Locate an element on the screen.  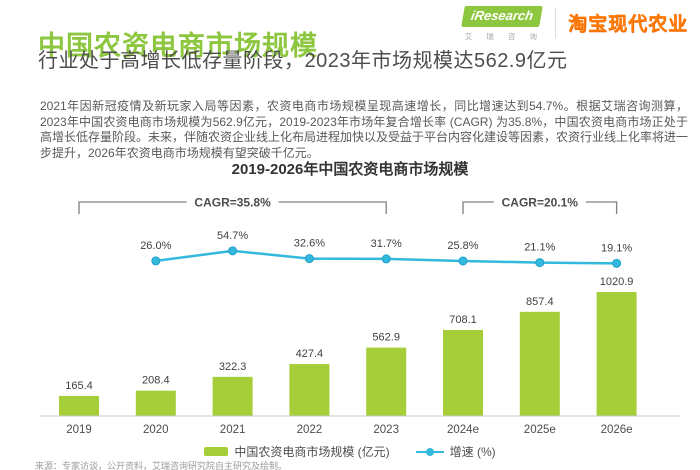
growth-dot-2024e is located at coordinates (463, 261).